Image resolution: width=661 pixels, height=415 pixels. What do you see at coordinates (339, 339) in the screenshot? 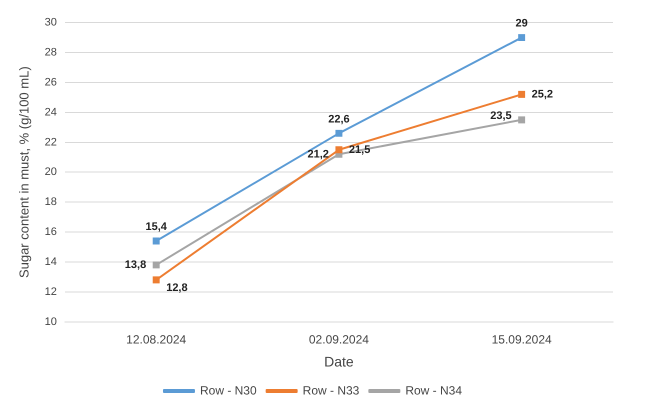
I see `x-tick-label: 02.09.2024` at bounding box center [339, 339].